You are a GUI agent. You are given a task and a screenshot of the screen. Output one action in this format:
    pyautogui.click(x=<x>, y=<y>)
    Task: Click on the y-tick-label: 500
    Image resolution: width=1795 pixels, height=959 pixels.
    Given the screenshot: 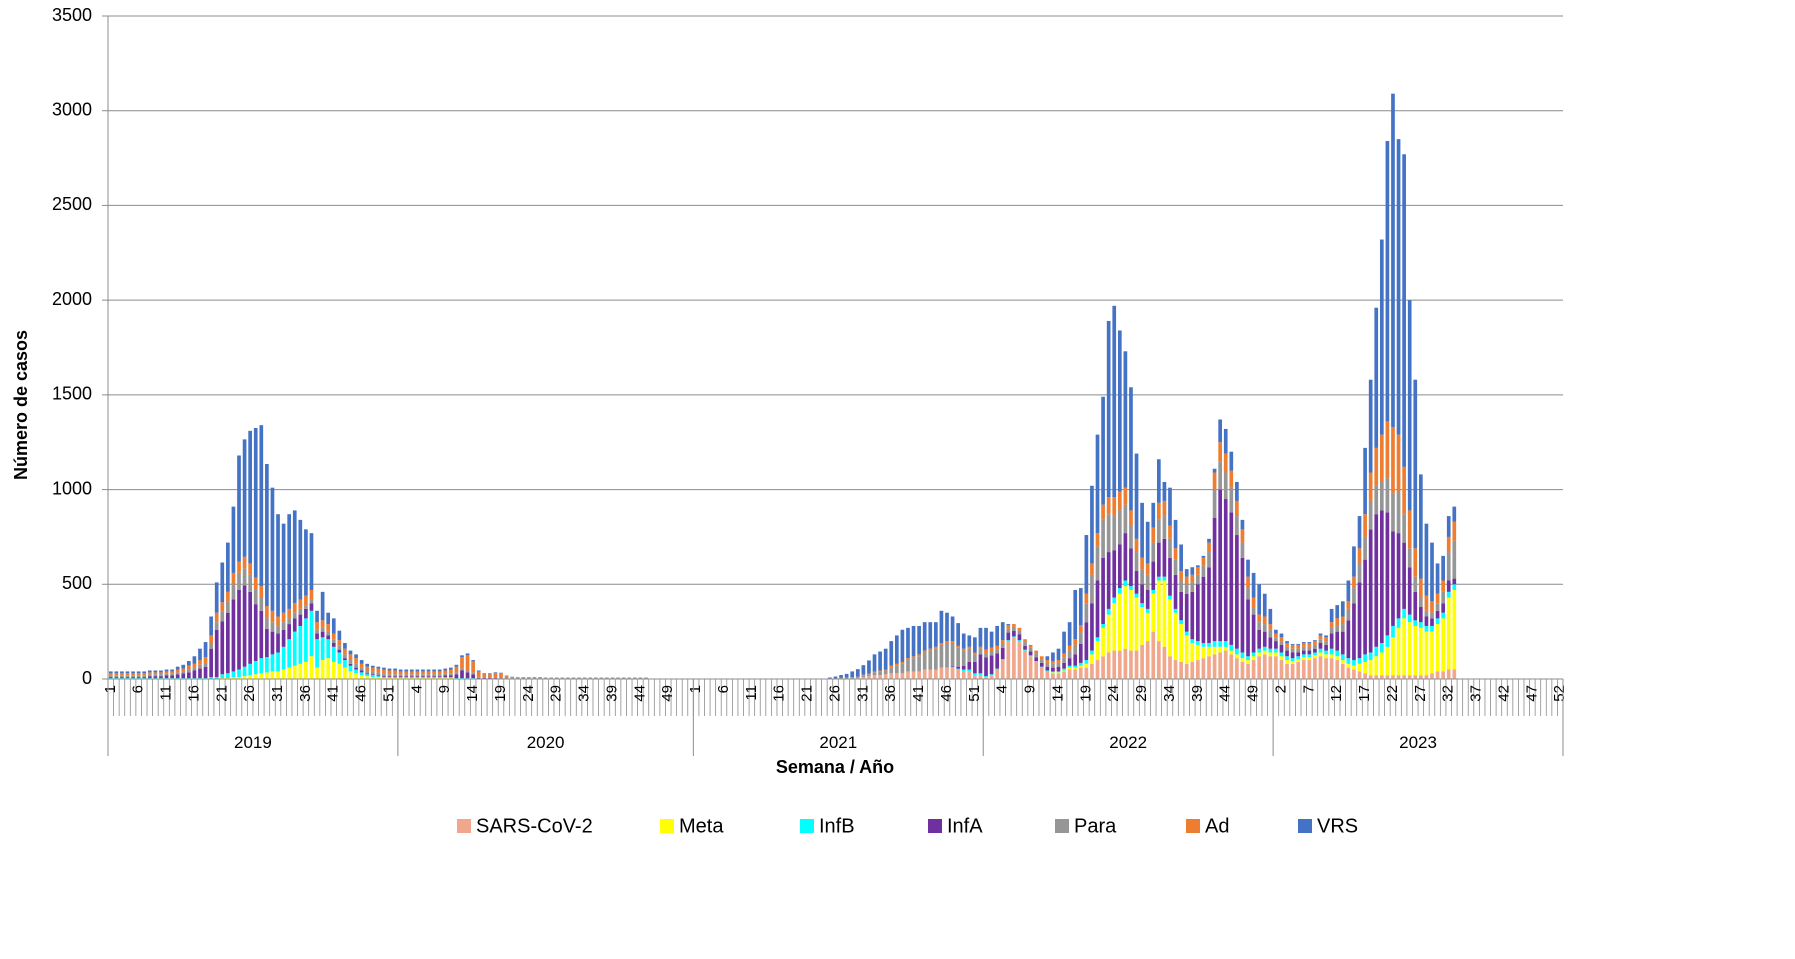 What is the action you would take?
    pyautogui.click(x=77, y=583)
    